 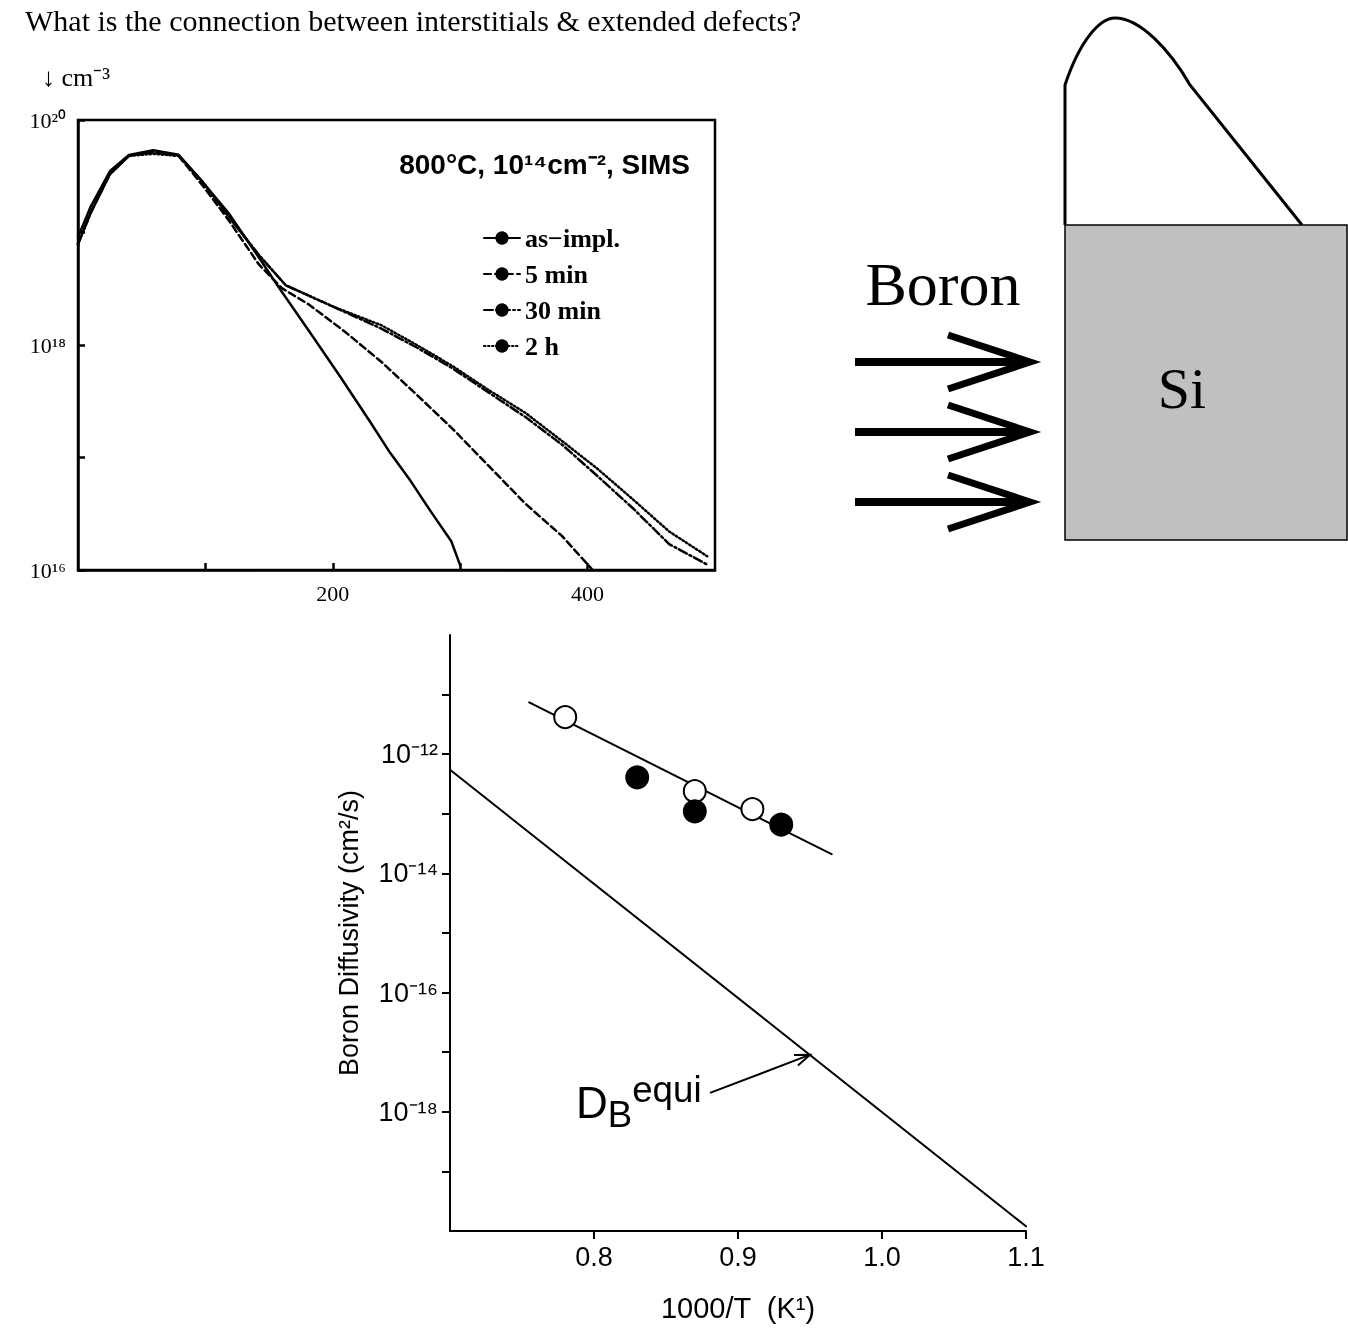 What do you see at coordinates (542, 346) in the screenshot?
I see `legend-label: 2 h` at bounding box center [542, 346].